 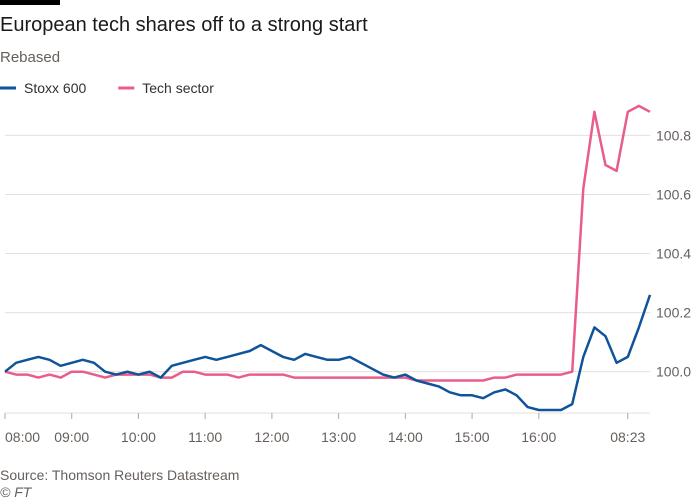 I want to click on brand-bar, so click(x=30, y=2).